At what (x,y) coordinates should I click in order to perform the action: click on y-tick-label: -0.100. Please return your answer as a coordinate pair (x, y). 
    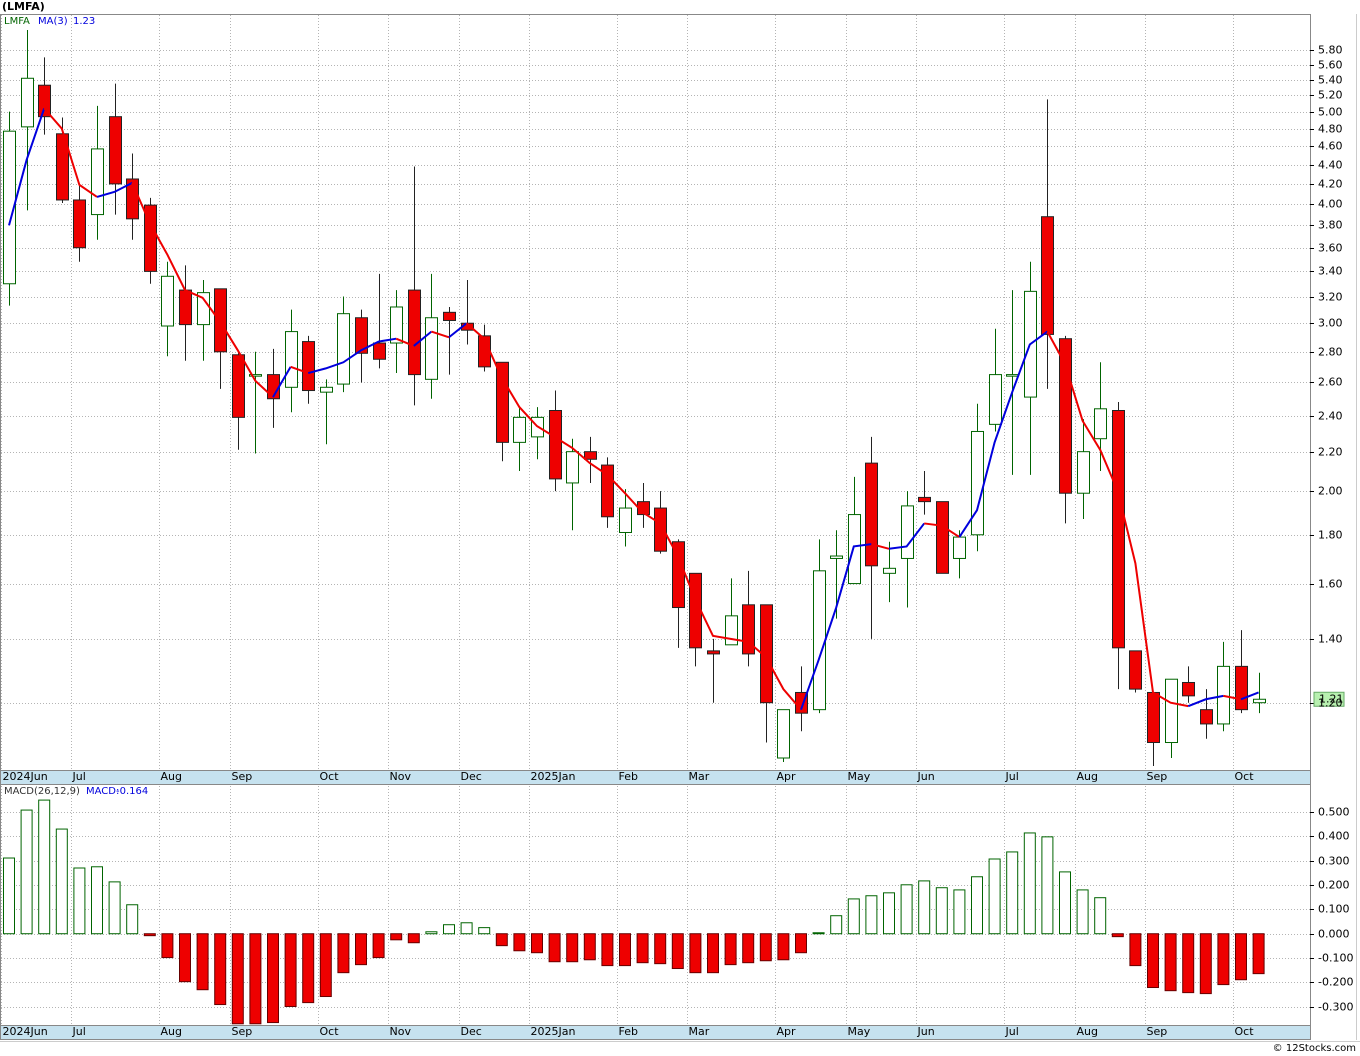
    Looking at the image, I should click on (1335, 958).